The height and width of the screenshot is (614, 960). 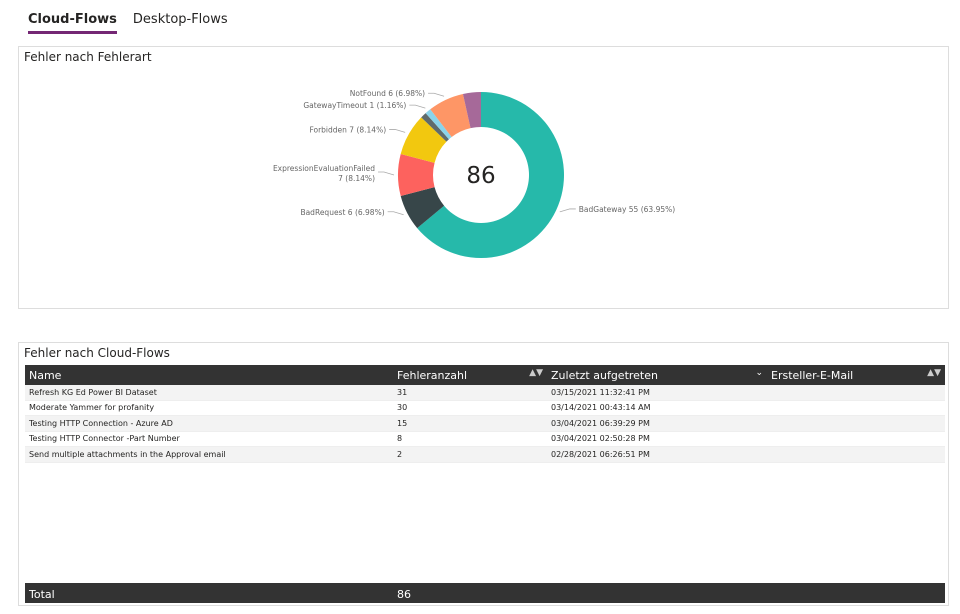 What do you see at coordinates (180, 19) in the screenshot?
I see `tab-desktop-flows: Desktop-Flows` at bounding box center [180, 19].